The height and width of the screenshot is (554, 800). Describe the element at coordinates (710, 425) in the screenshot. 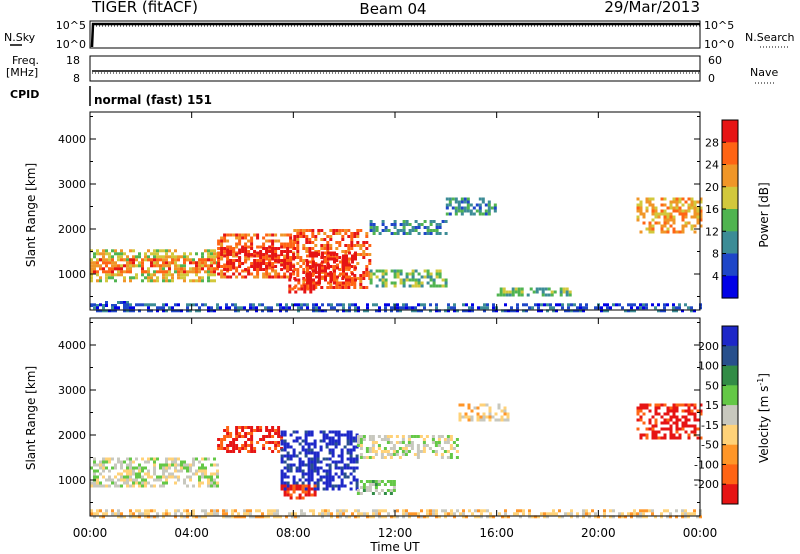

I see `velocity-colorbar-tick-label: -15` at that location.